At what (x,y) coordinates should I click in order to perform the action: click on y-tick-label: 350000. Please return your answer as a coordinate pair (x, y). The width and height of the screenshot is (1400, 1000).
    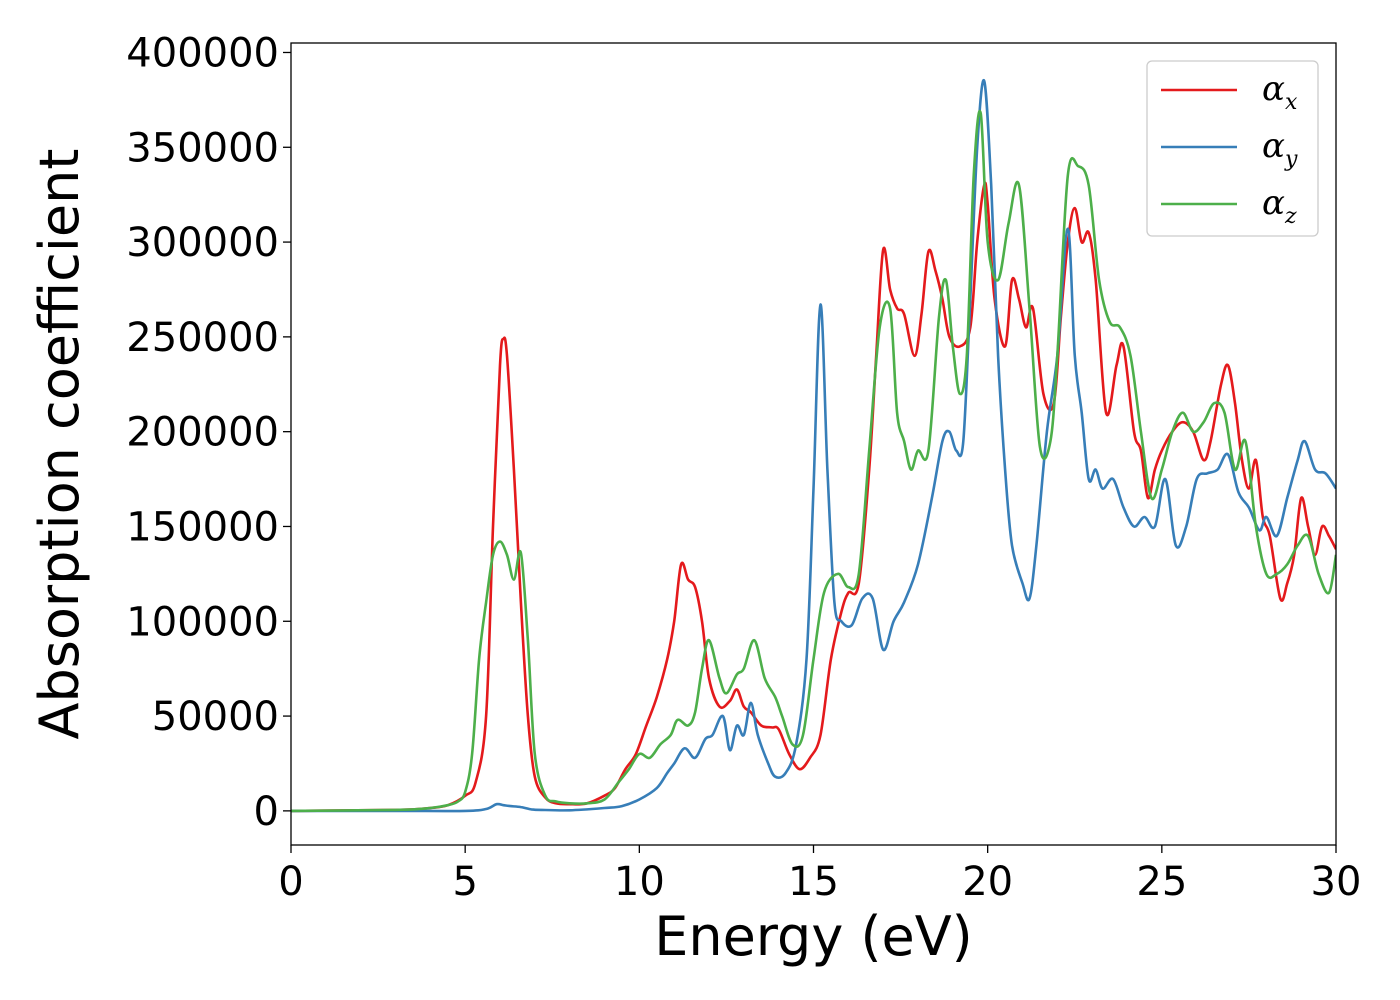
    Looking at the image, I should click on (202, 148).